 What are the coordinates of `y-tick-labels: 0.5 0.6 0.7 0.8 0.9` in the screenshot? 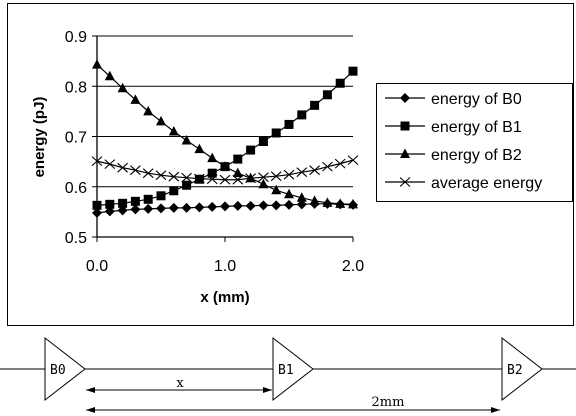 It's located at (81, 138).